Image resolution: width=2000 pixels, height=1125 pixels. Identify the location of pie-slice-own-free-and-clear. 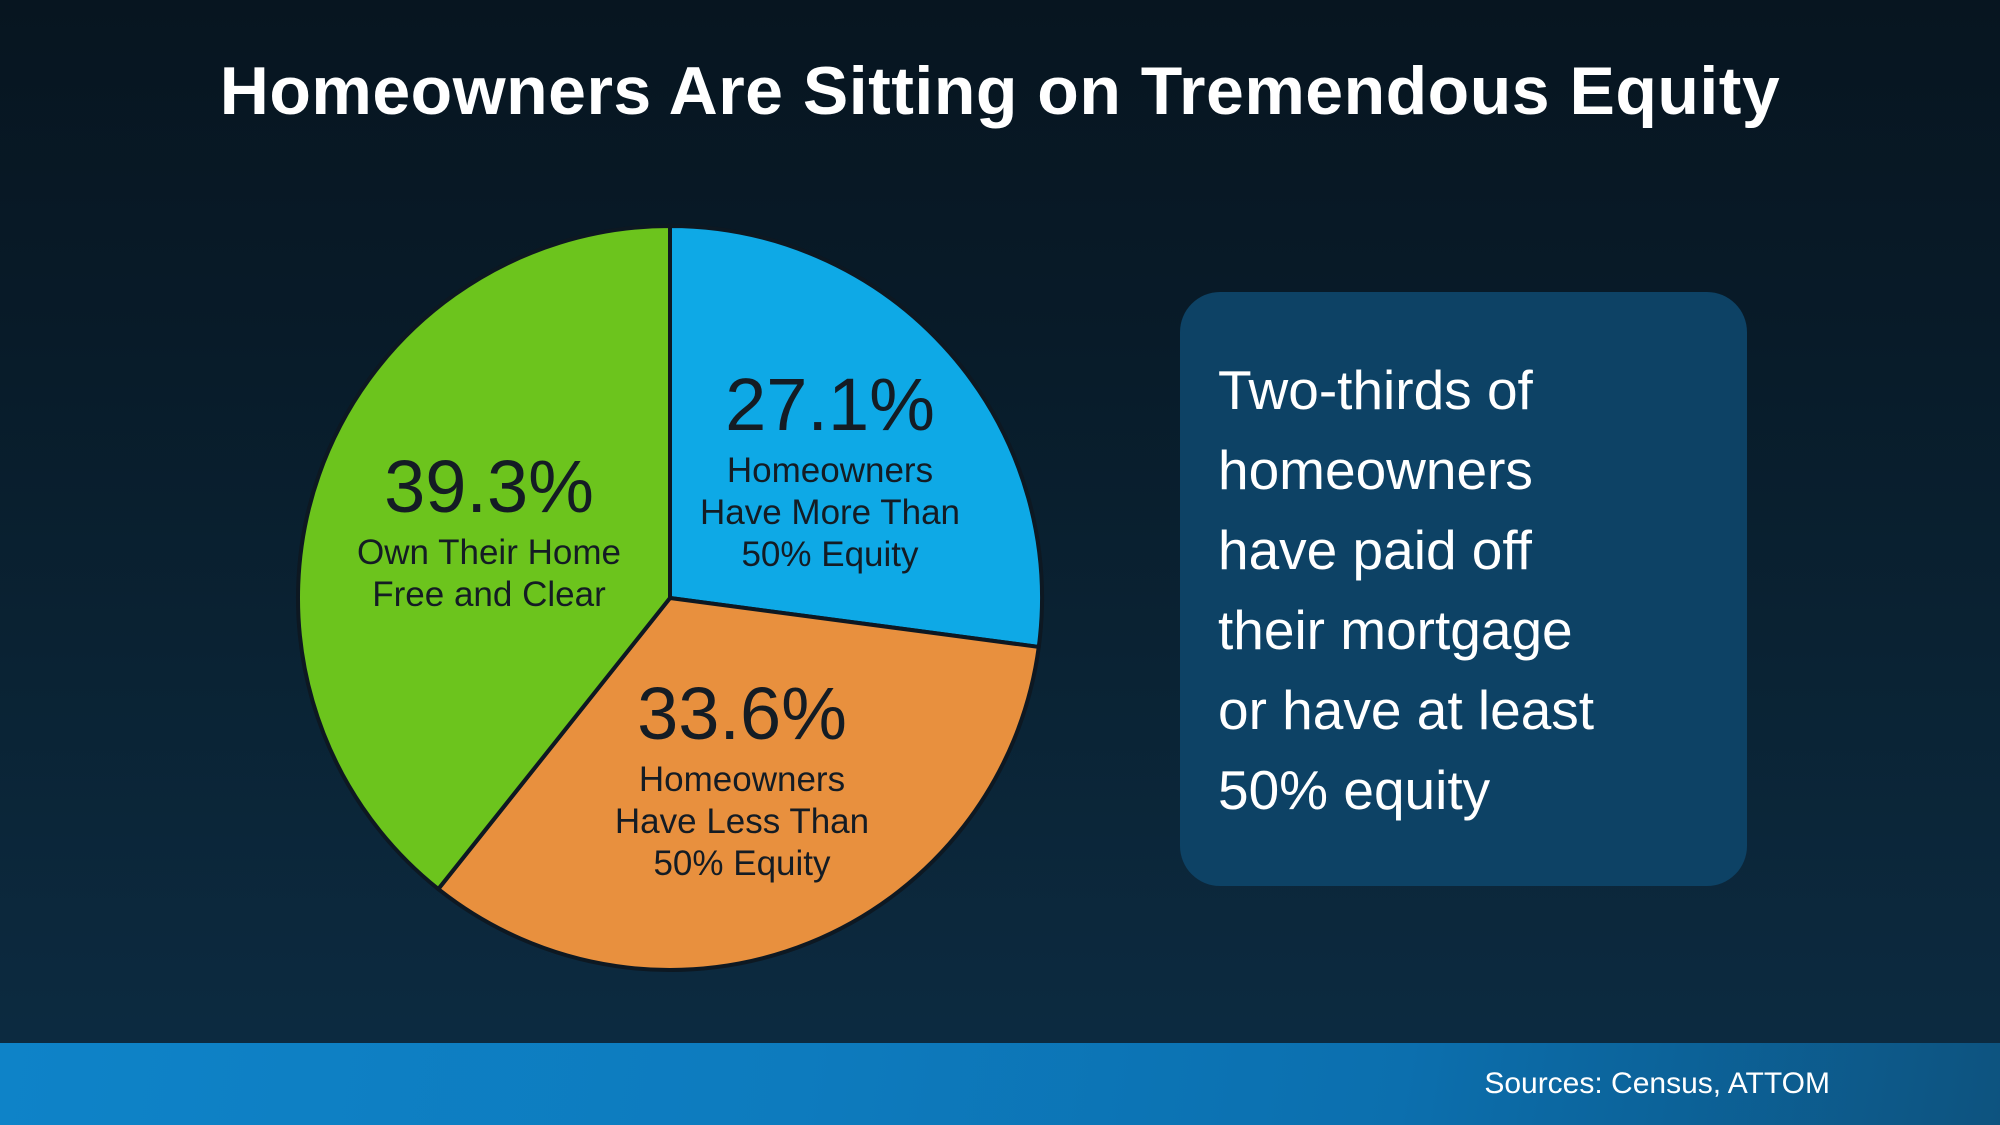
(484, 558).